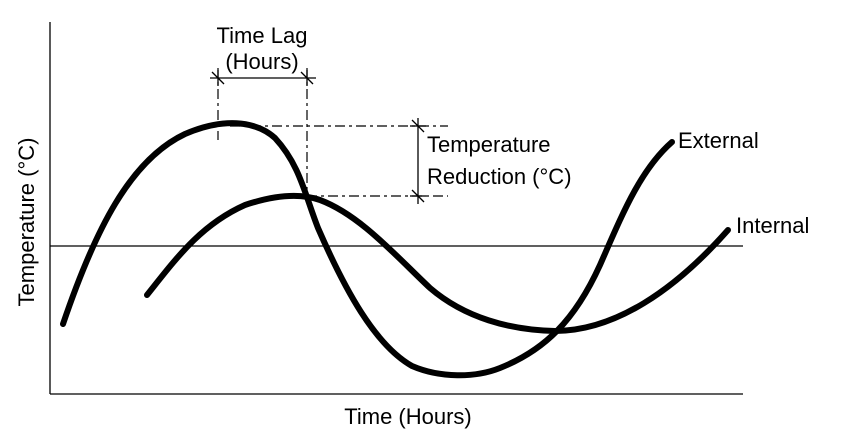 Image resolution: width=841 pixels, height=444 pixels. I want to click on time-lag-label: Time Lag, so click(262, 35).